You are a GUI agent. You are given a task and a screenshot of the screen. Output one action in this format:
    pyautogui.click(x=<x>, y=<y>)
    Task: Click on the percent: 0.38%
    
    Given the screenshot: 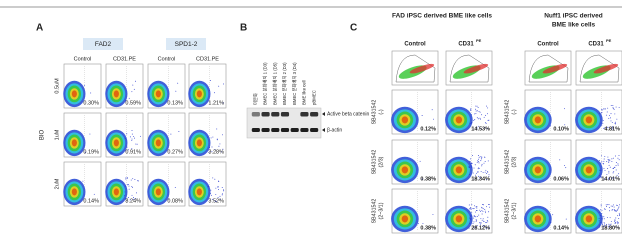 What is the action you would take?
    pyautogui.click(x=428, y=179)
    